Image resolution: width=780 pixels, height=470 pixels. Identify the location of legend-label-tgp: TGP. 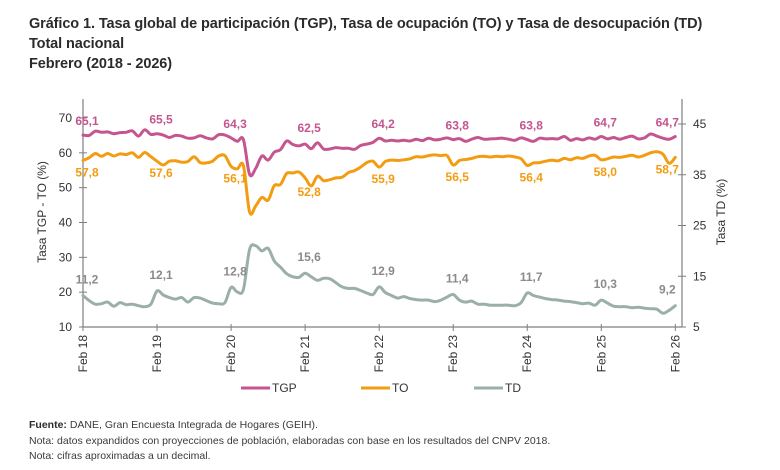
(284, 388).